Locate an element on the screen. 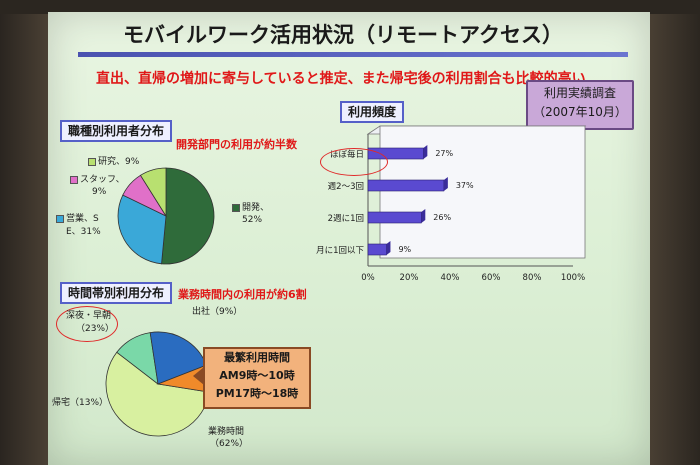 The image size is (700, 465). room-wall-top is located at coordinates (350, 7).